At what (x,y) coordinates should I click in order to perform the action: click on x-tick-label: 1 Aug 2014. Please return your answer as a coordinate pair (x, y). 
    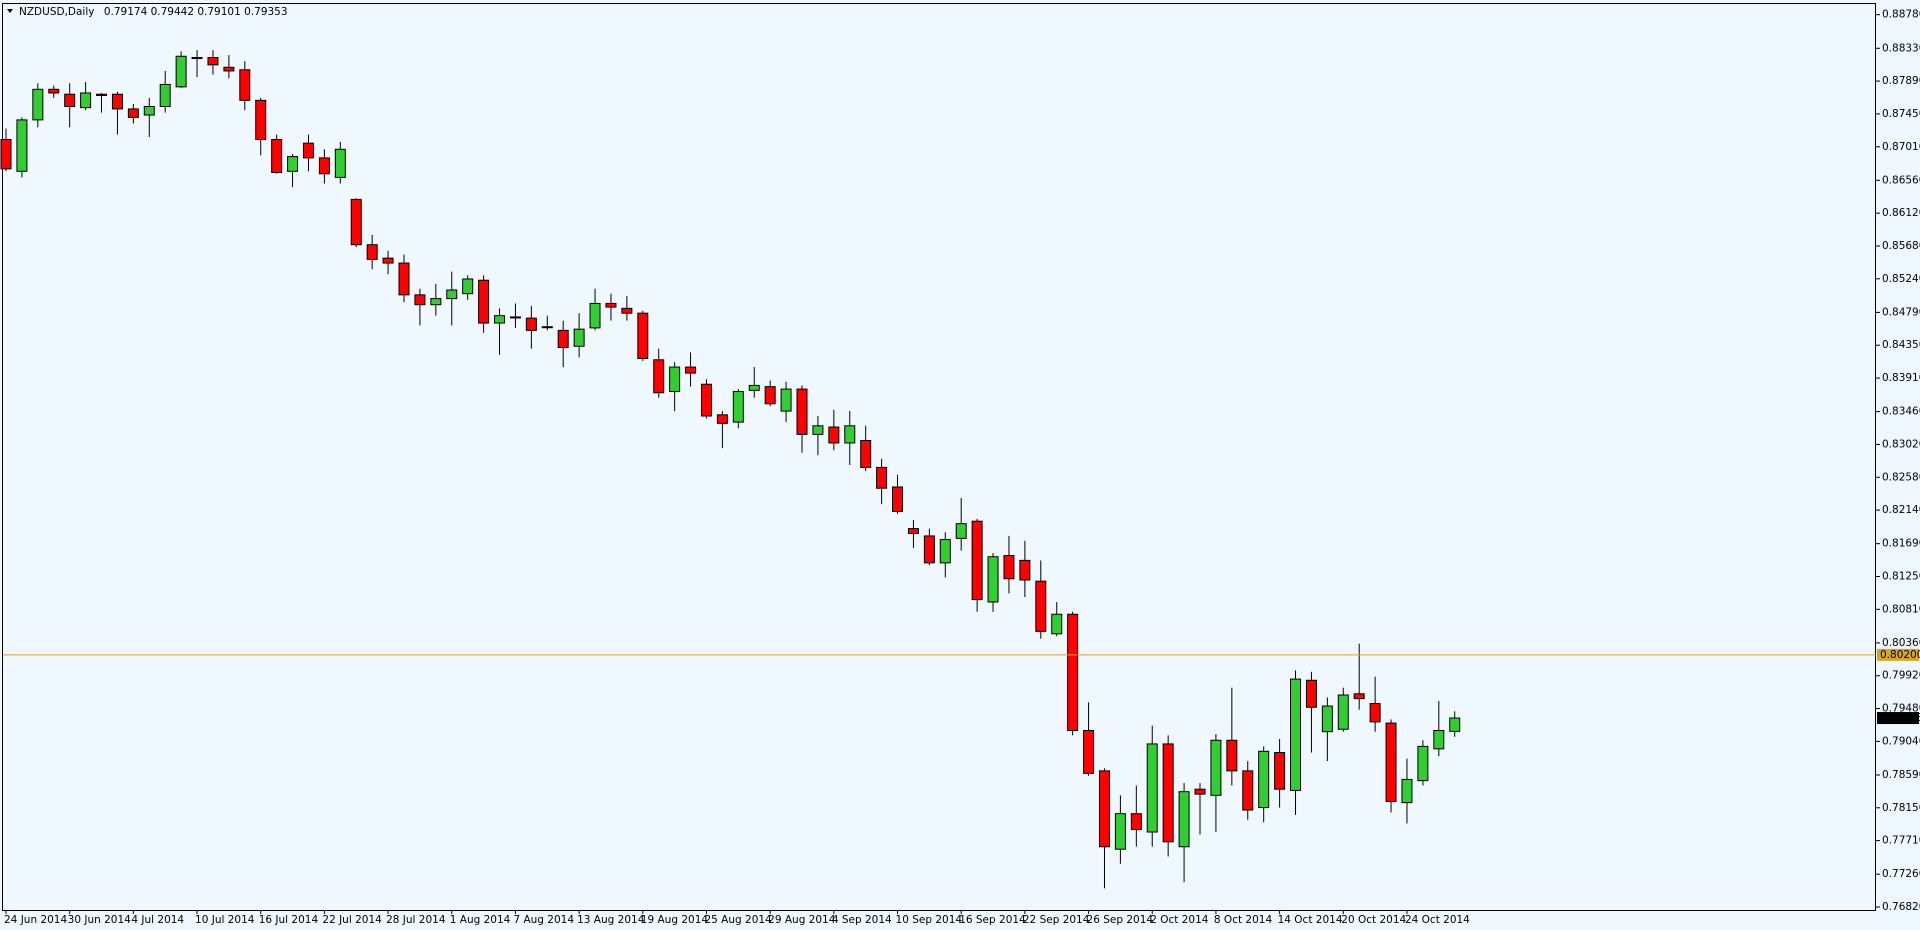
    Looking at the image, I should click on (480, 920).